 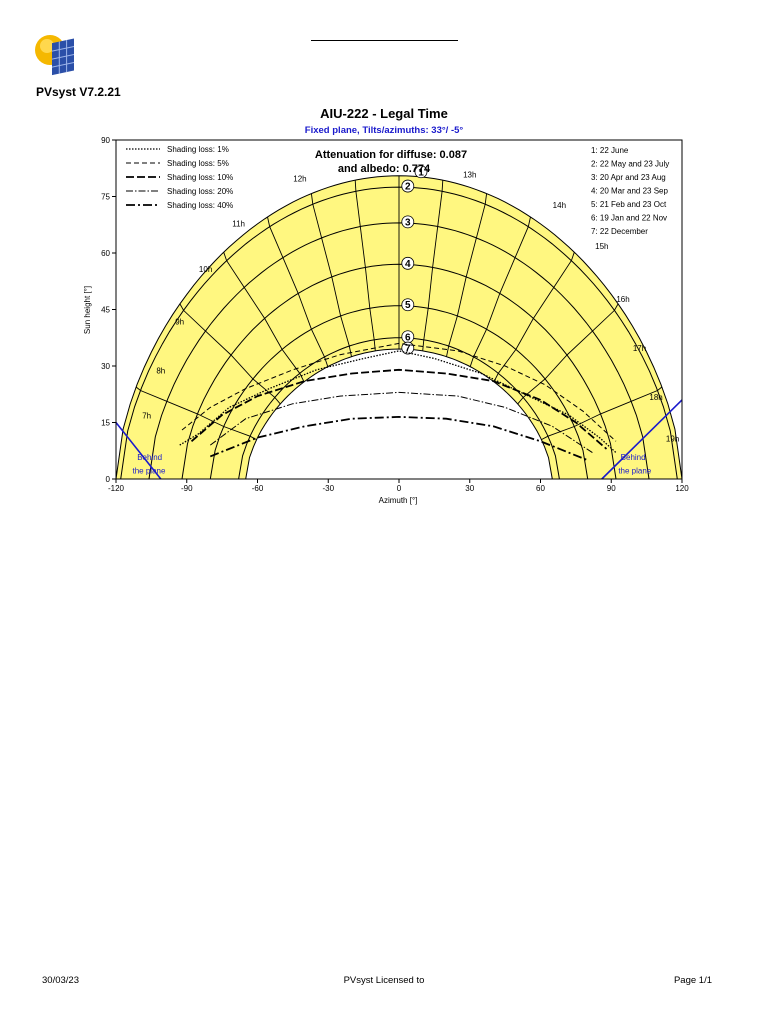 I want to click on chart-subtitle: Fixed plane, Tilts/azimuths: 33°/ -5°, so click(x=384, y=130).